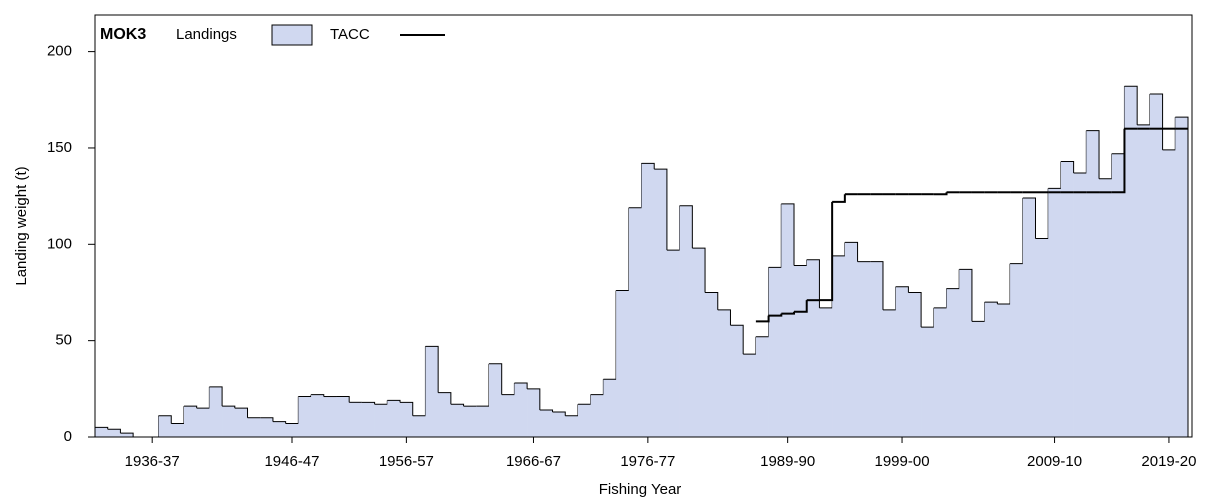 The width and height of the screenshot is (1220, 500). What do you see at coordinates (902, 461) in the screenshot?
I see `x-tick-label: 1999-00` at bounding box center [902, 461].